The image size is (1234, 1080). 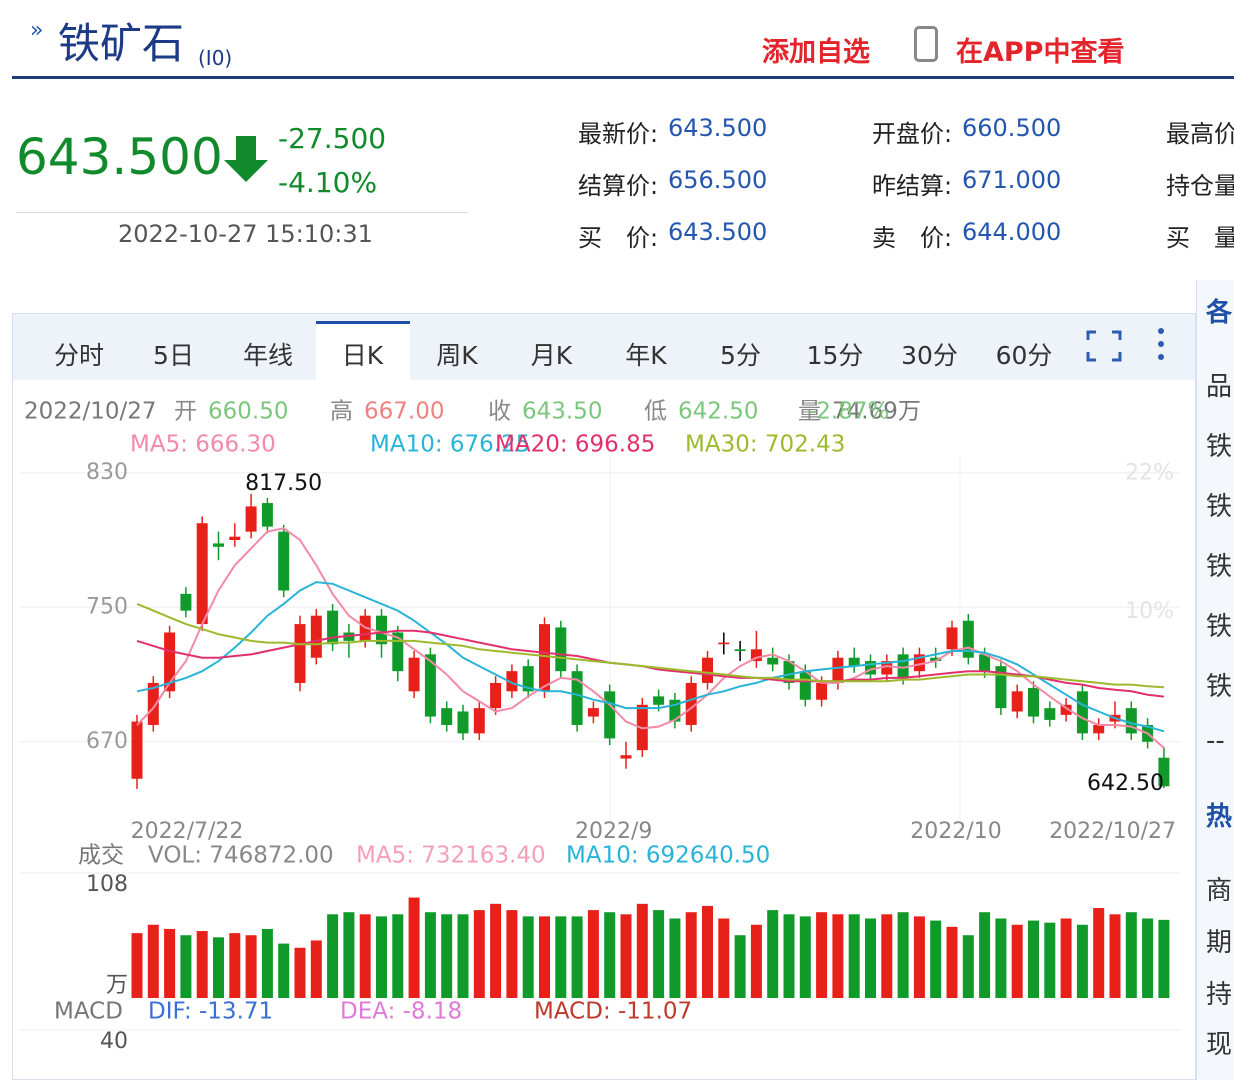 I want to click on annotation: 642.50, so click(x=1125, y=783).